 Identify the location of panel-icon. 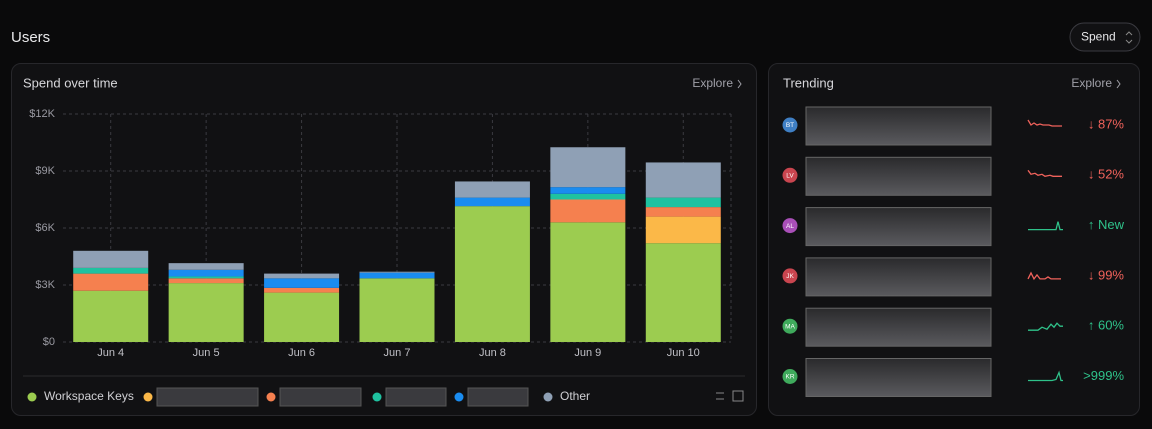
(738, 396).